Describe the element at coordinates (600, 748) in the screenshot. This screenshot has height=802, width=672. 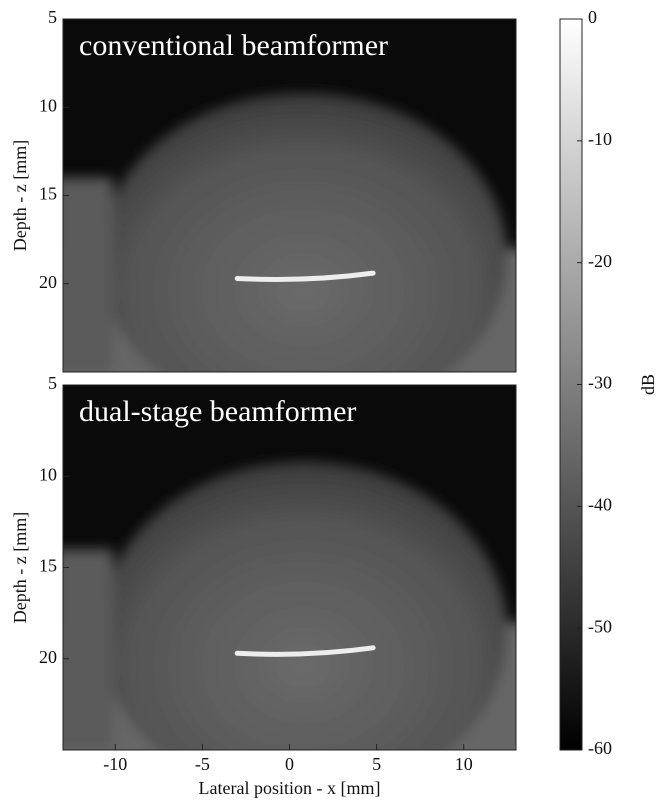
I see `colorbar-tick-label: -60` at that location.